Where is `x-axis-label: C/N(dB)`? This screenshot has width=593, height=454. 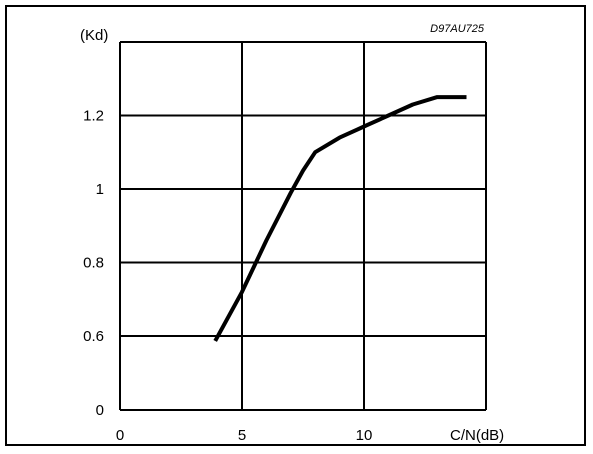
x-axis-label: C/N(dB) is located at coordinates (477, 435).